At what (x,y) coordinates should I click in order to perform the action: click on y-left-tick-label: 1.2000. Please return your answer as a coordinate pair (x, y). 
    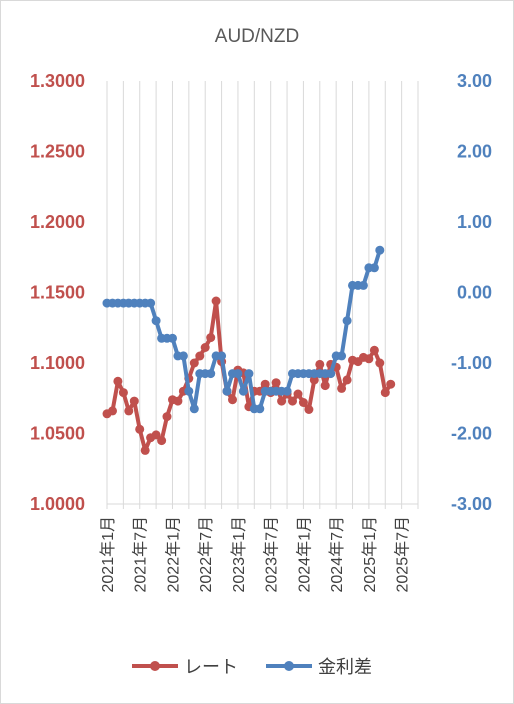
    Looking at the image, I should click on (57, 222).